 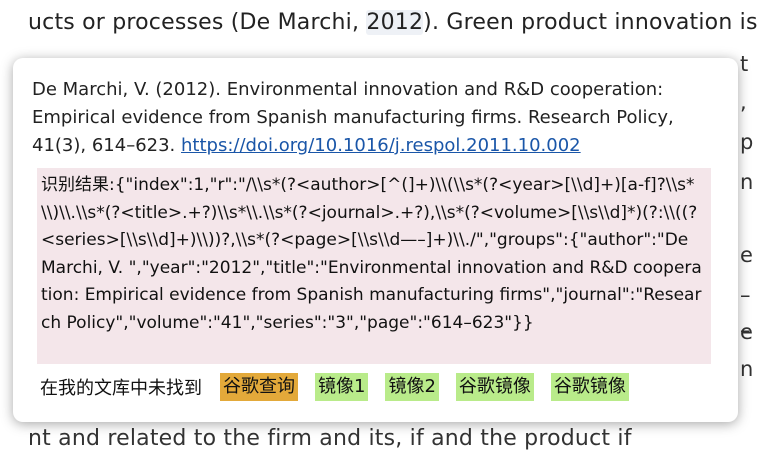 I want to click on background-text-pre: ucts or processes (De Marchi,, so click(x=197, y=22).